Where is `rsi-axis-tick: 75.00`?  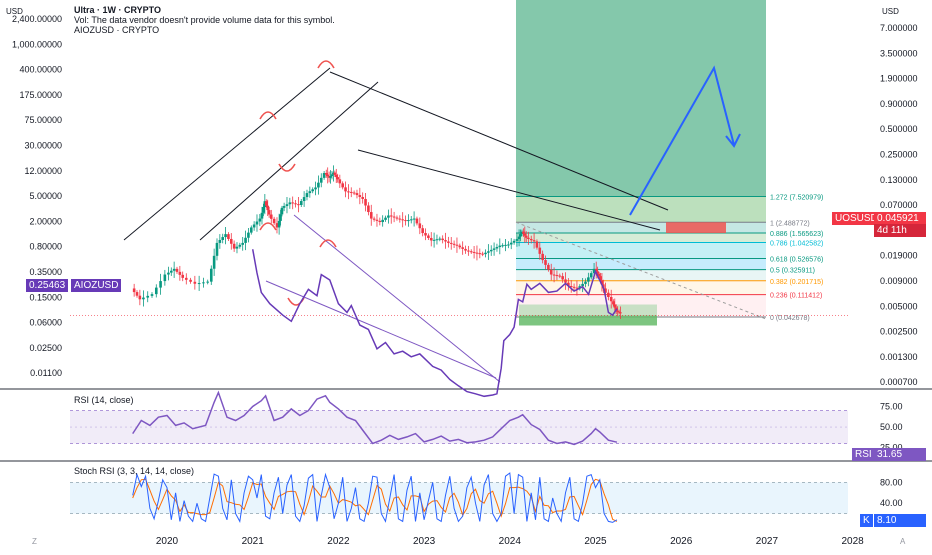
rsi-axis-tick: 75.00 is located at coordinates (891, 406).